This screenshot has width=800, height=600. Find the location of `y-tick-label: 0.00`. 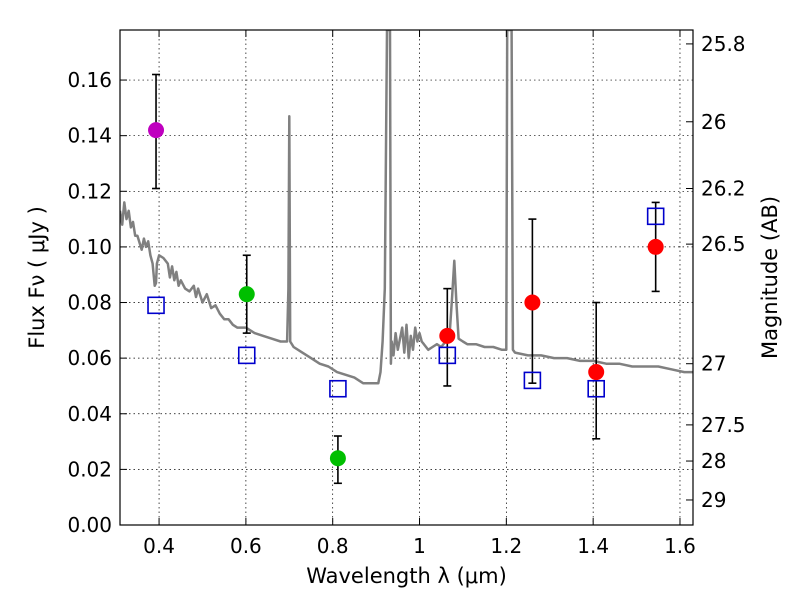

y-tick-label: 0.00 is located at coordinates (89, 525).